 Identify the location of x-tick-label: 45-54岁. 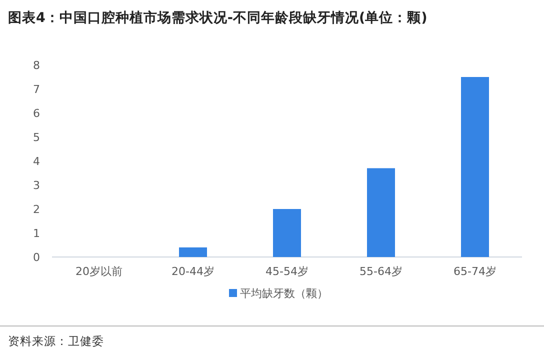
(287, 271).